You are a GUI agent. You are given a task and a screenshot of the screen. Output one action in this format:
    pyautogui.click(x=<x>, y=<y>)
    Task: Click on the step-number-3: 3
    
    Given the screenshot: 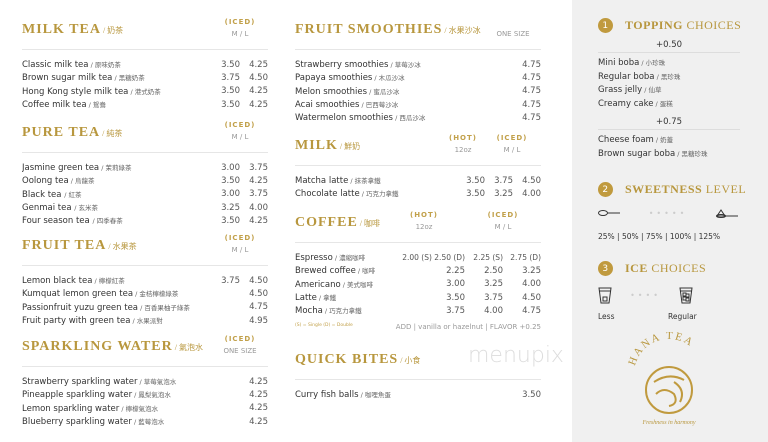 What is the action you would take?
    pyautogui.click(x=605, y=268)
    